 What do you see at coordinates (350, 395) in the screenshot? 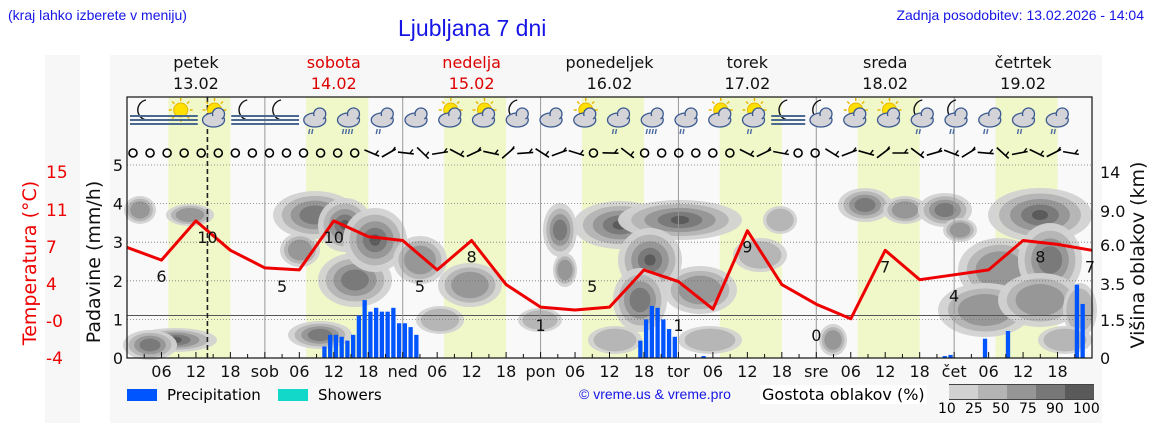
I see `showers-legend-label: Showers` at bounding box center [350, 395].